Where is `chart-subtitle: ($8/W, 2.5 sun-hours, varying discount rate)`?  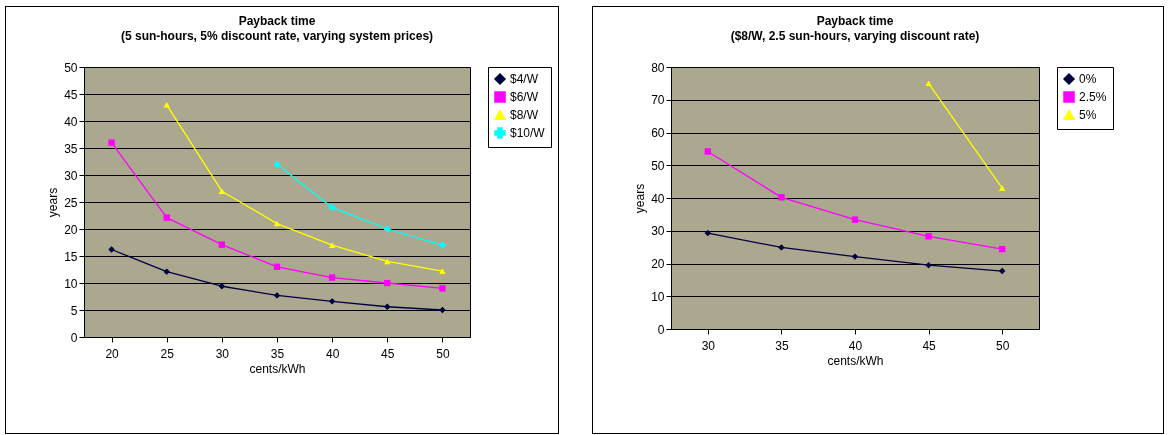
chart-subtitle: ($8/W, 2.5 sun-hours, varying discount rate) is located at coordinates (855, 36).